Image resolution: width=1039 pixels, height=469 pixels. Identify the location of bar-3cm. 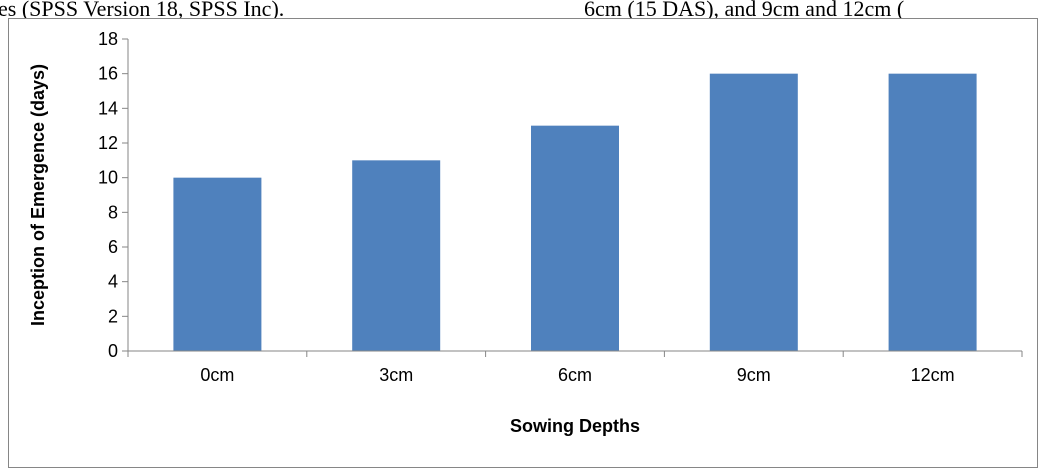
(396, 255).